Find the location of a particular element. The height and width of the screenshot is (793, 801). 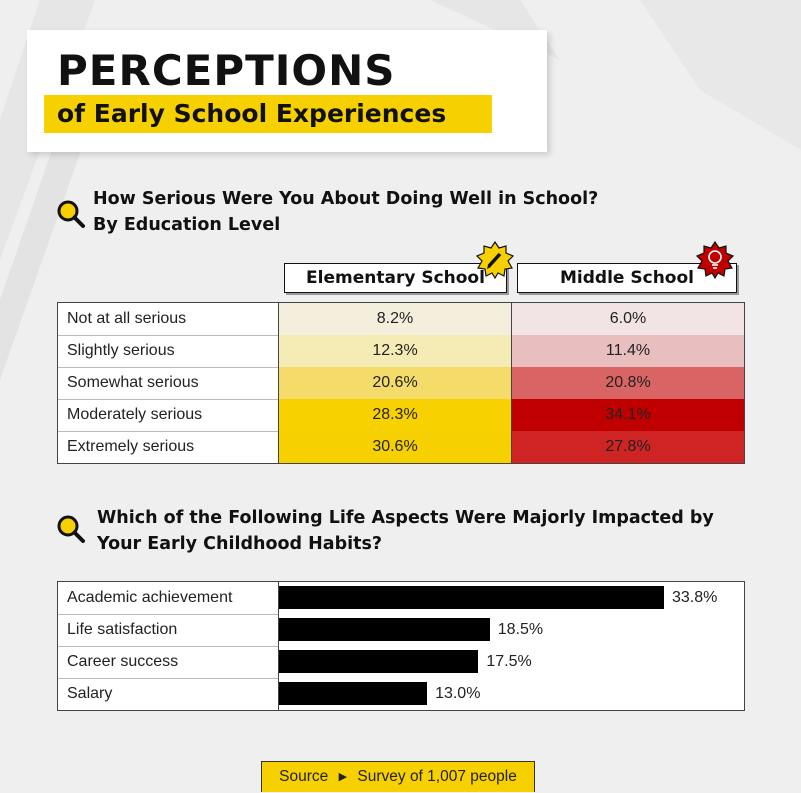

title-card: PERCEPTIONS of Early School Experiences is located at coordinates (287, 91).